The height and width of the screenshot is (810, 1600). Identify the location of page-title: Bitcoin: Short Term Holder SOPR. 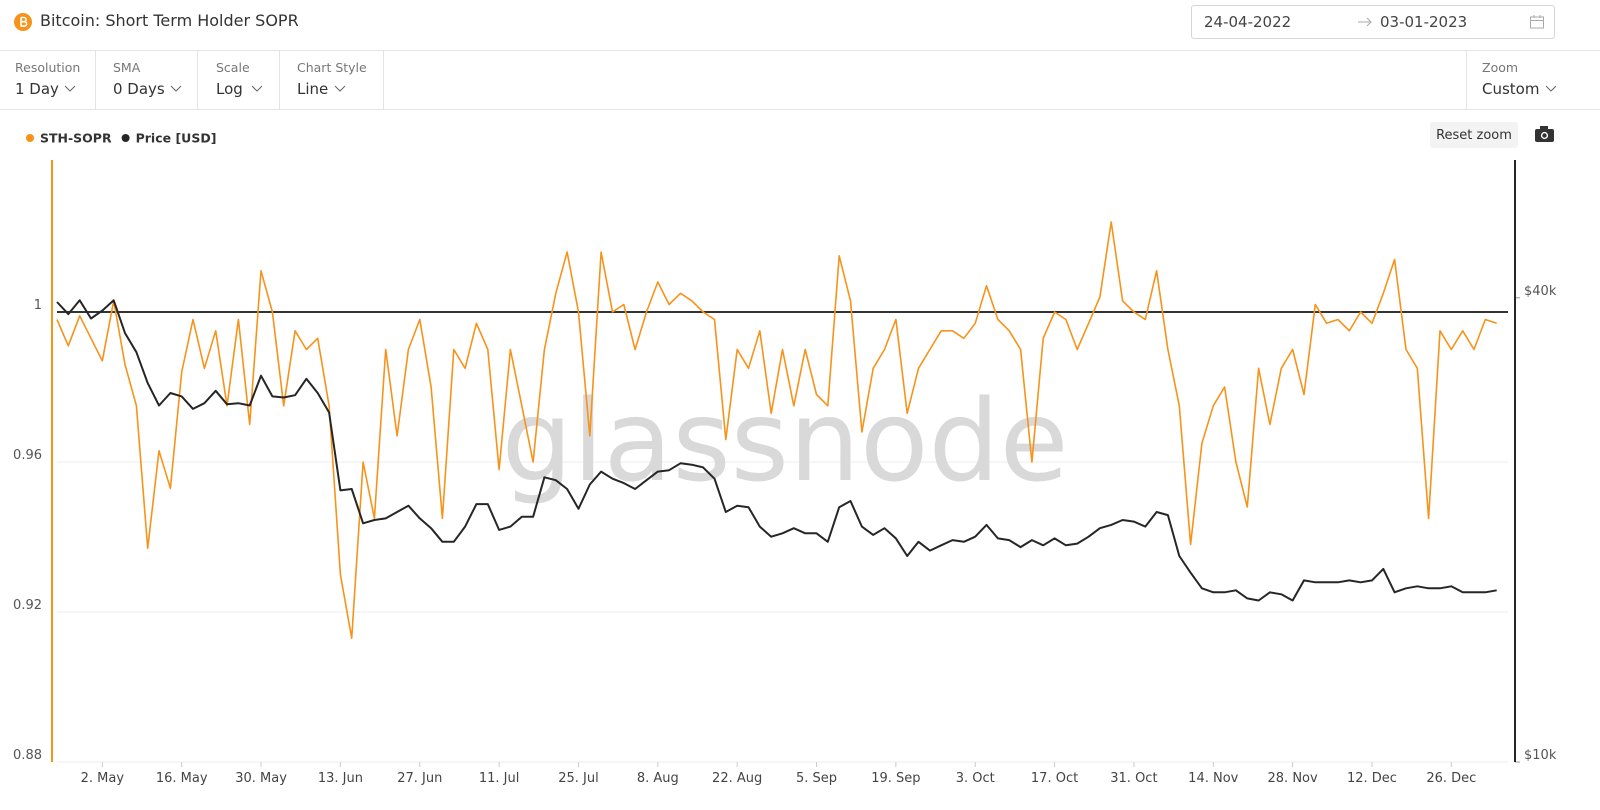
(169, 20).